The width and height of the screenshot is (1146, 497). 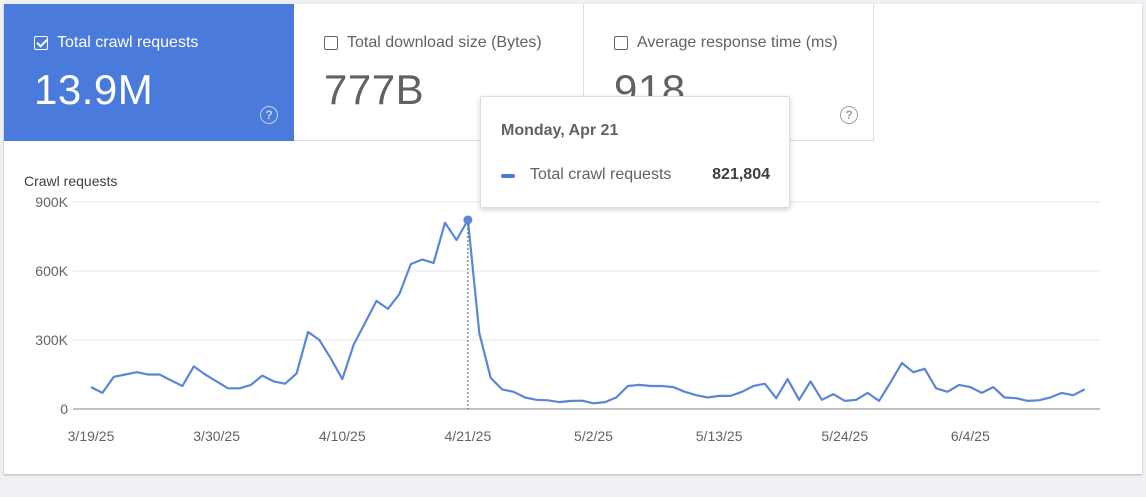 I want to click on x-tick-label: 3/30/25, so click(x=216, y=436).